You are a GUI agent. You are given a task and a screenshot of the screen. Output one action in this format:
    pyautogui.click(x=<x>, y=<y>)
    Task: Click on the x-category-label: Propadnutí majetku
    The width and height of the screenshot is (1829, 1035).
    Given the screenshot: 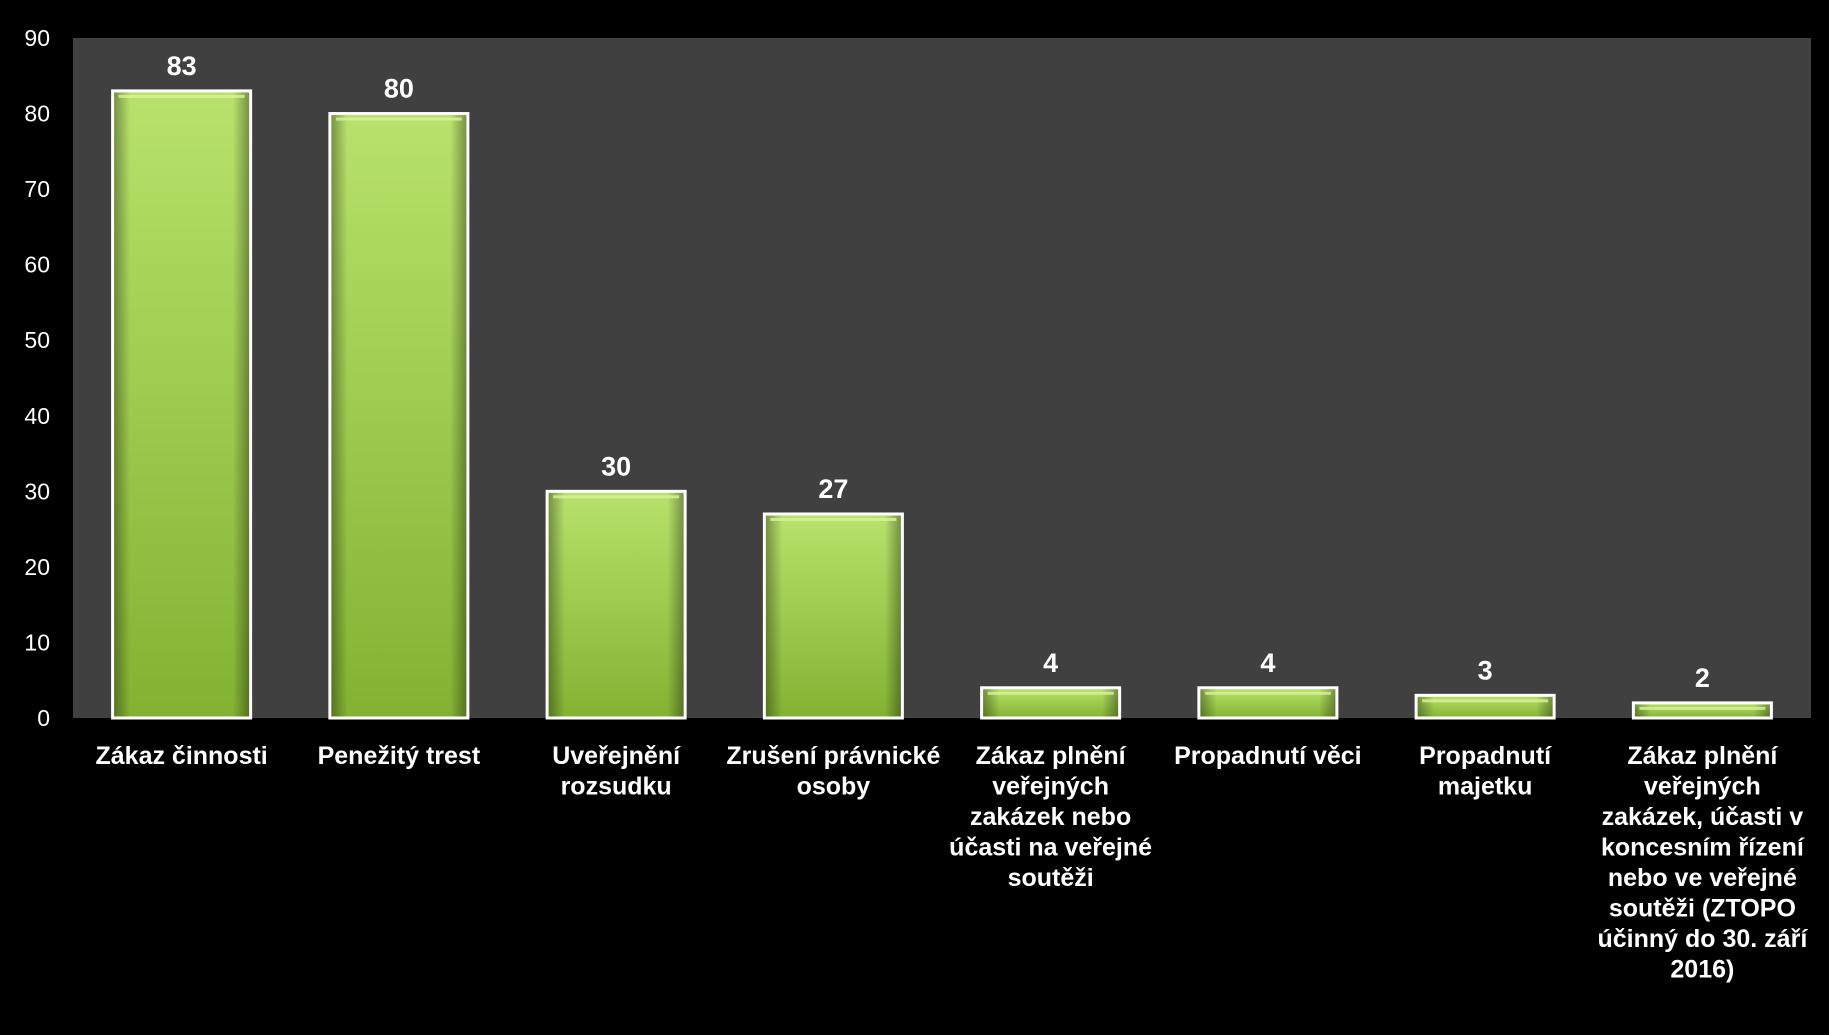 What is the action you would take?
    pyautogui.click(x=1485, y=771)
    